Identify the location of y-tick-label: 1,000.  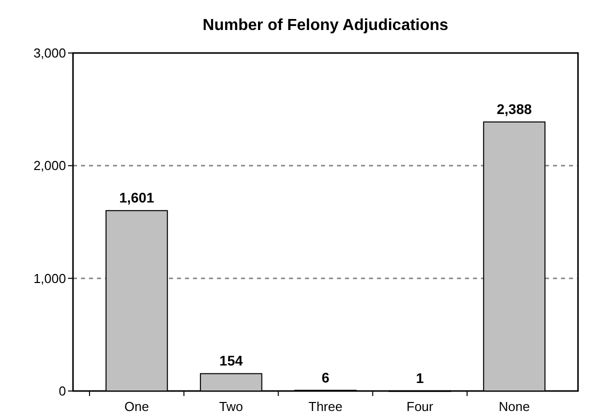
(49, 278).